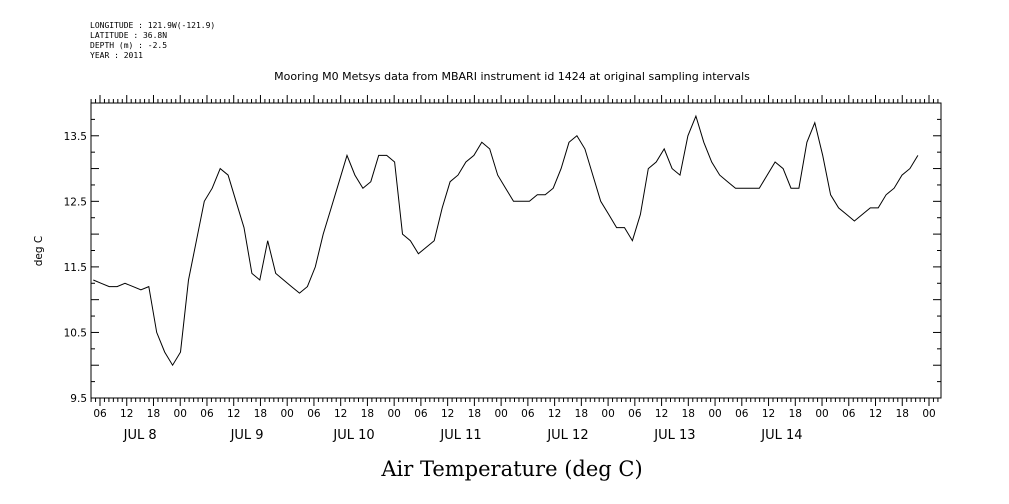  I want to click on y-tick-label: 11.5, so click(75, 268).